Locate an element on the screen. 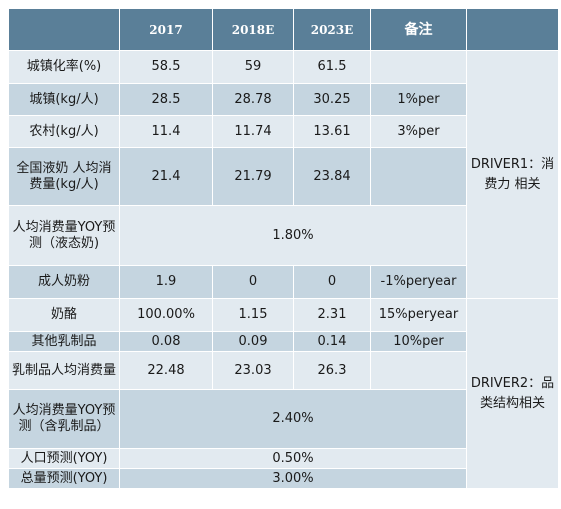 The image size is (561, 509). cell-2017: 11.4 is located at coordinates (166, 131).